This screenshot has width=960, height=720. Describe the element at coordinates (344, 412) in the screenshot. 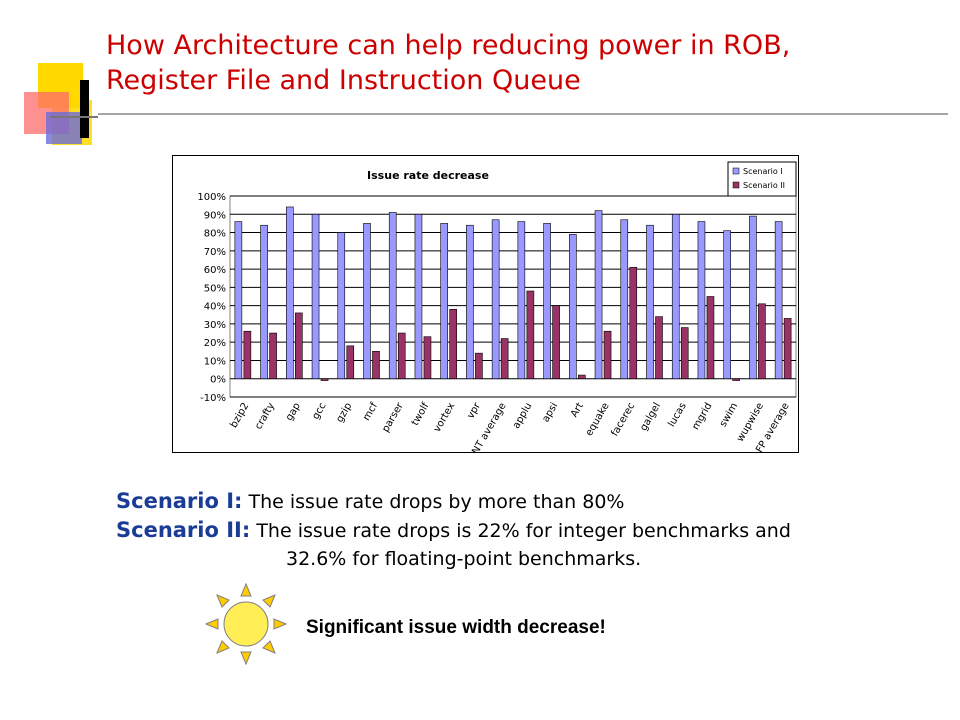

I see `x-tick-label: gzip` at that location.